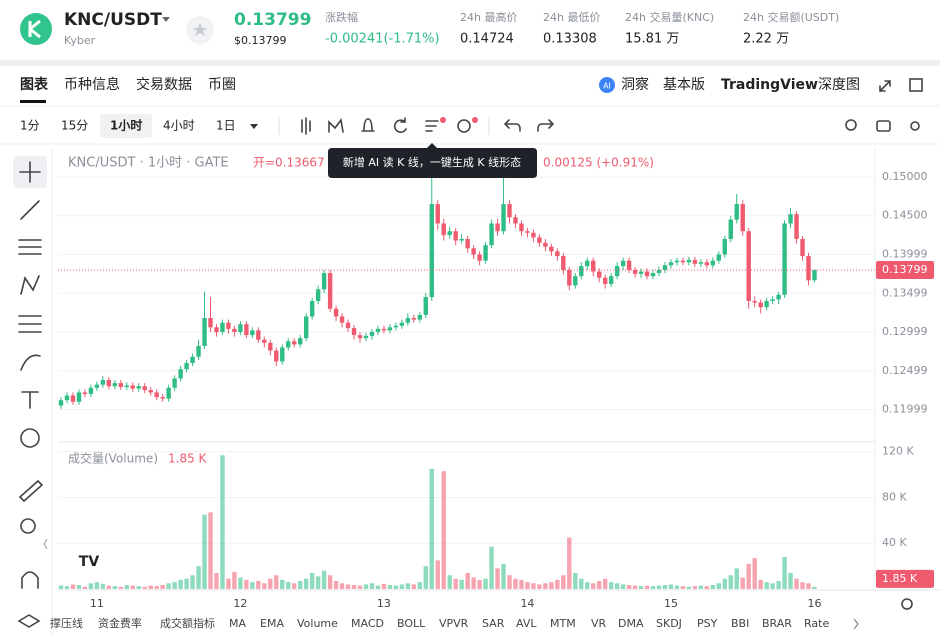 This screenshot has width=940, height=635. What do you see at coordinates (599, 623) in the screenshot?
I see `indicator: VR` at bounding box center [599, 623].